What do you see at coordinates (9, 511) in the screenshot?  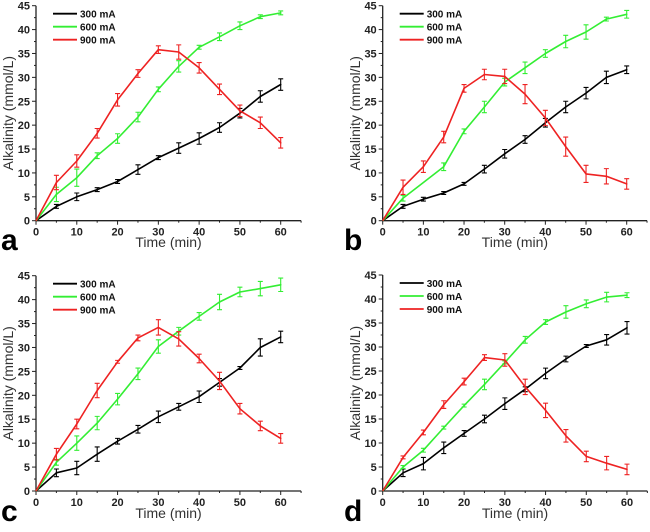 I see `panel-label: c` at bounding box center [9, 511].